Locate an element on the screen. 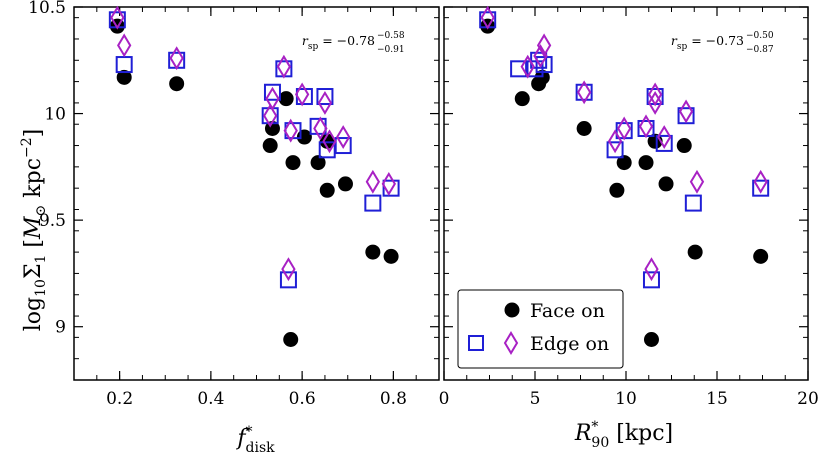 This screenshot has width=830, height=457. x-tick-label: 0.8 is located at coordinates (393, 399).